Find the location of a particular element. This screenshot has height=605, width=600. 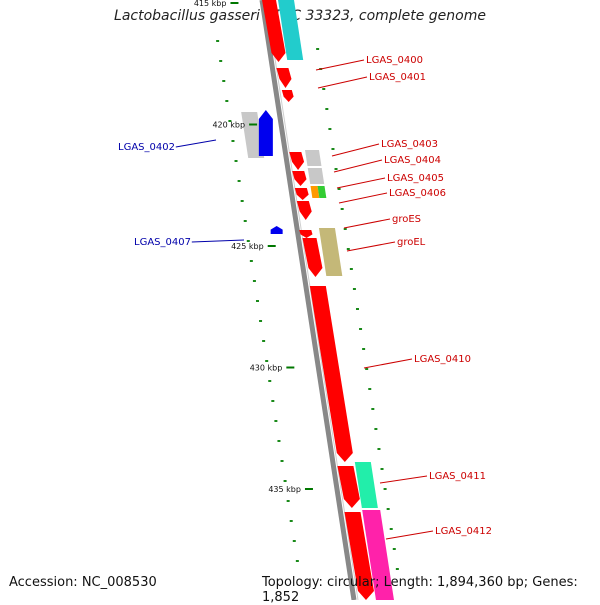

gene-label: LGAS_0410 is located at coordinates (442, 359).